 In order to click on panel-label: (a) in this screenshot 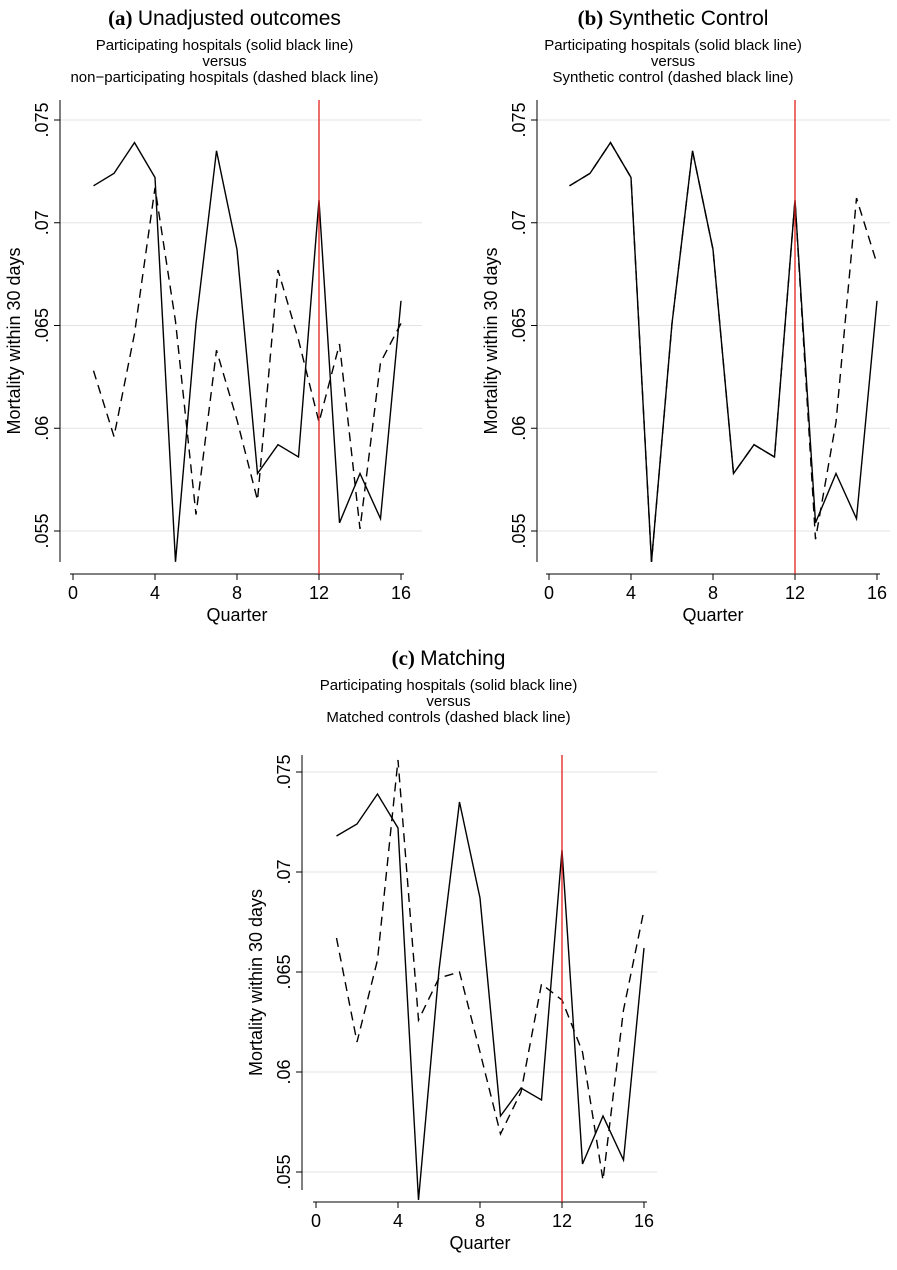, I will do `click(120, 18)`.